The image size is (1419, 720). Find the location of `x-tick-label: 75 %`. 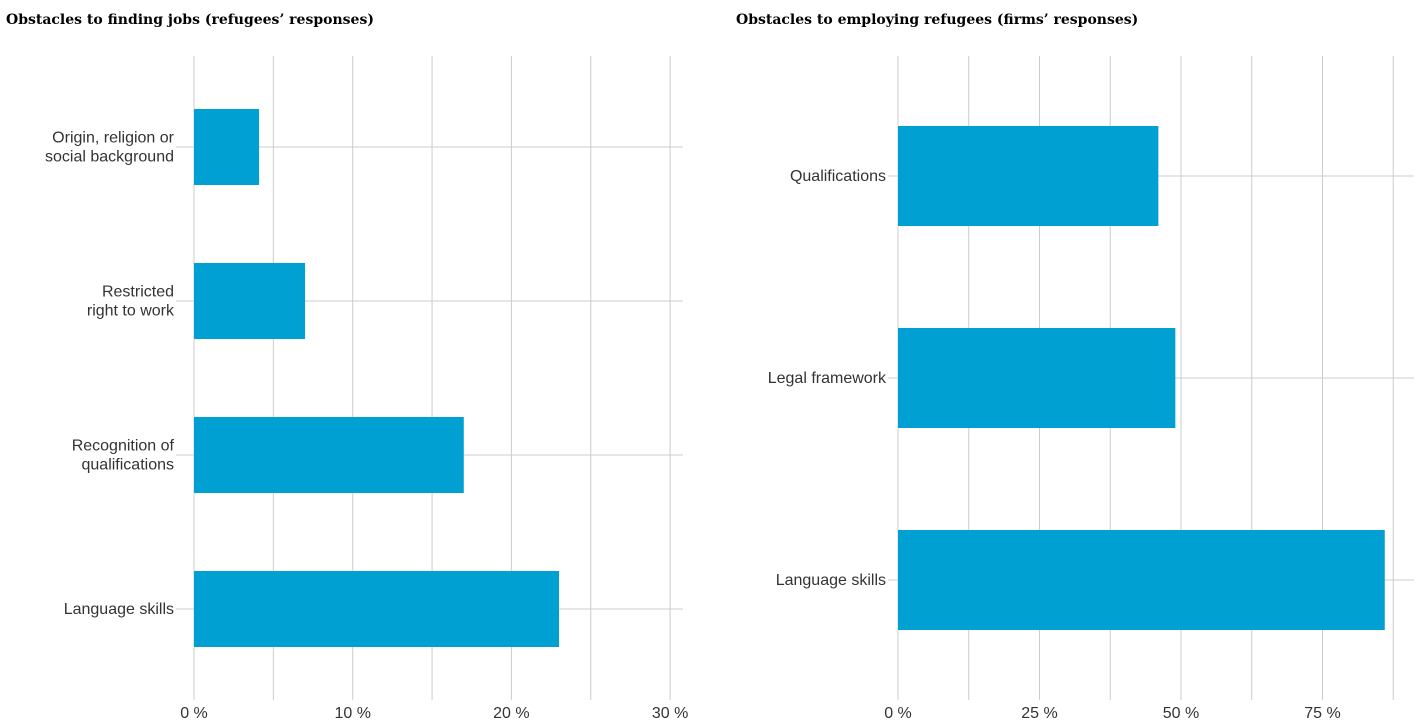

x-tick-label: 75 % is located at coordinates (1322, 712).